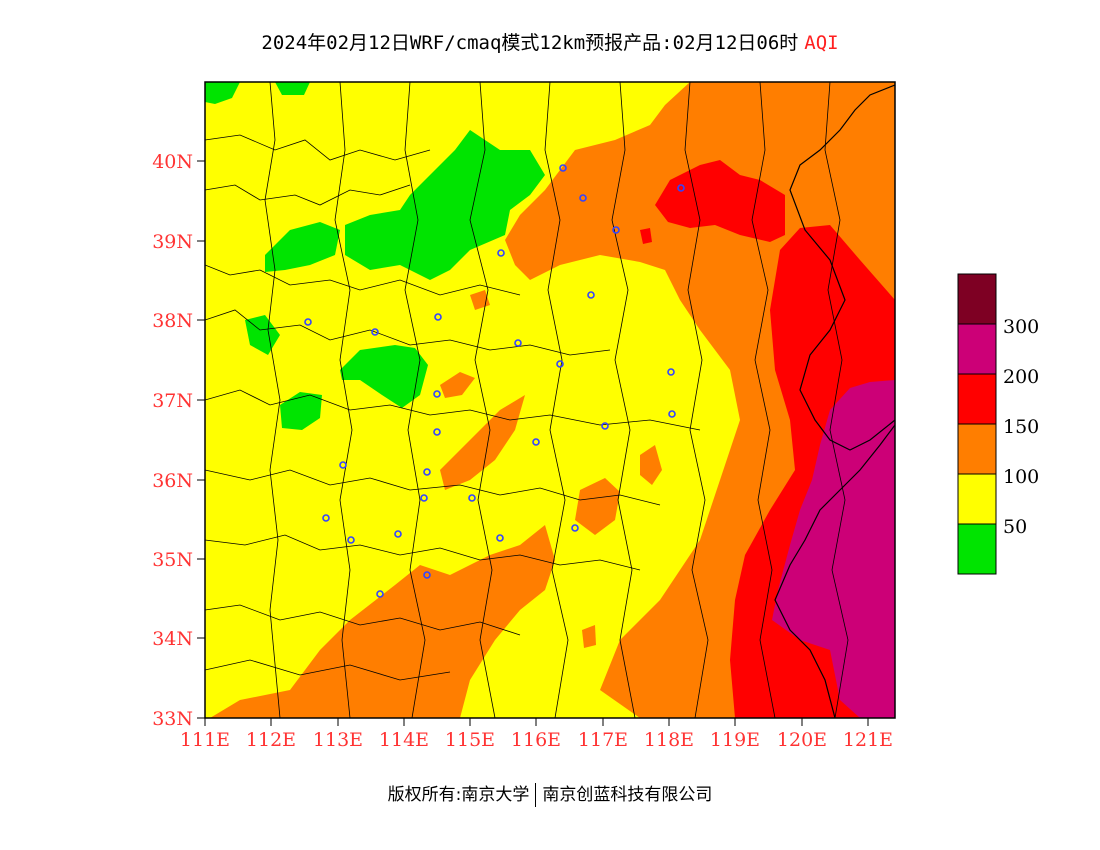 This screenshot has height=850, width=1100. I want to click on lat-label-37: 37N, so click(172, 401).